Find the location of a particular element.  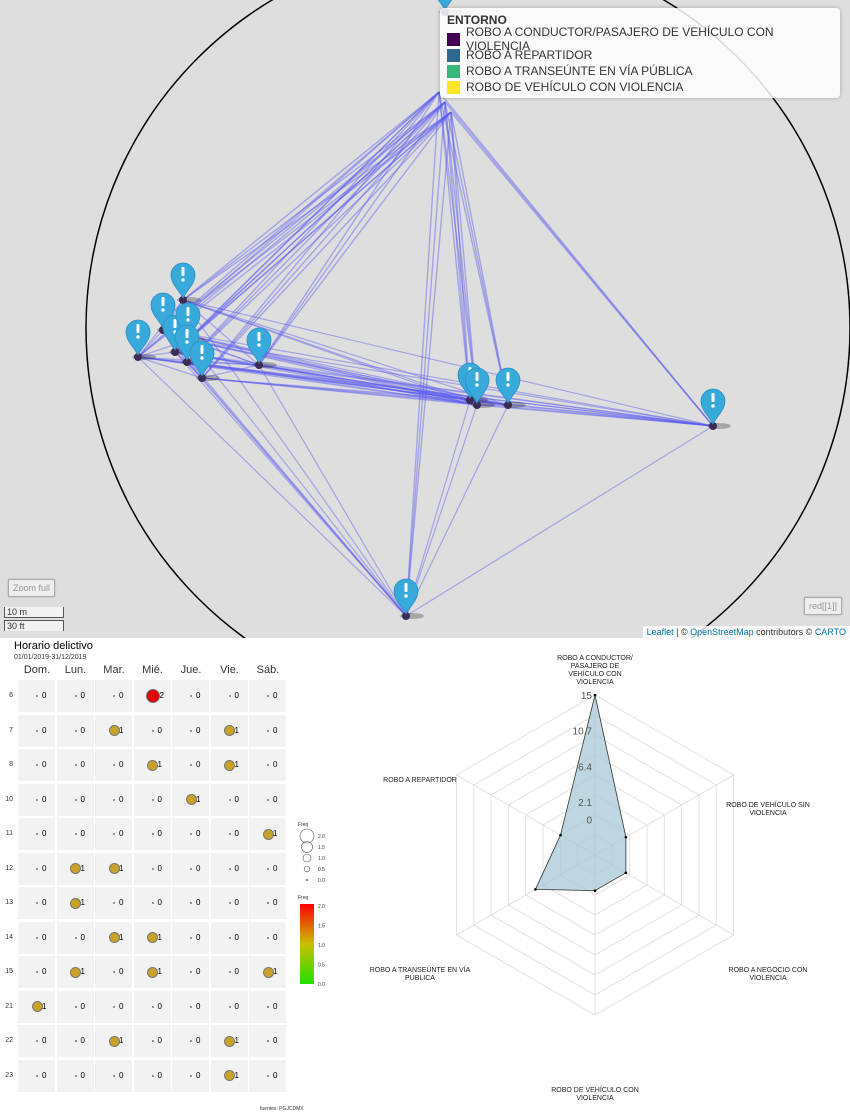

radar-tick-label: 2.1 is located at coordinates (585, 803).